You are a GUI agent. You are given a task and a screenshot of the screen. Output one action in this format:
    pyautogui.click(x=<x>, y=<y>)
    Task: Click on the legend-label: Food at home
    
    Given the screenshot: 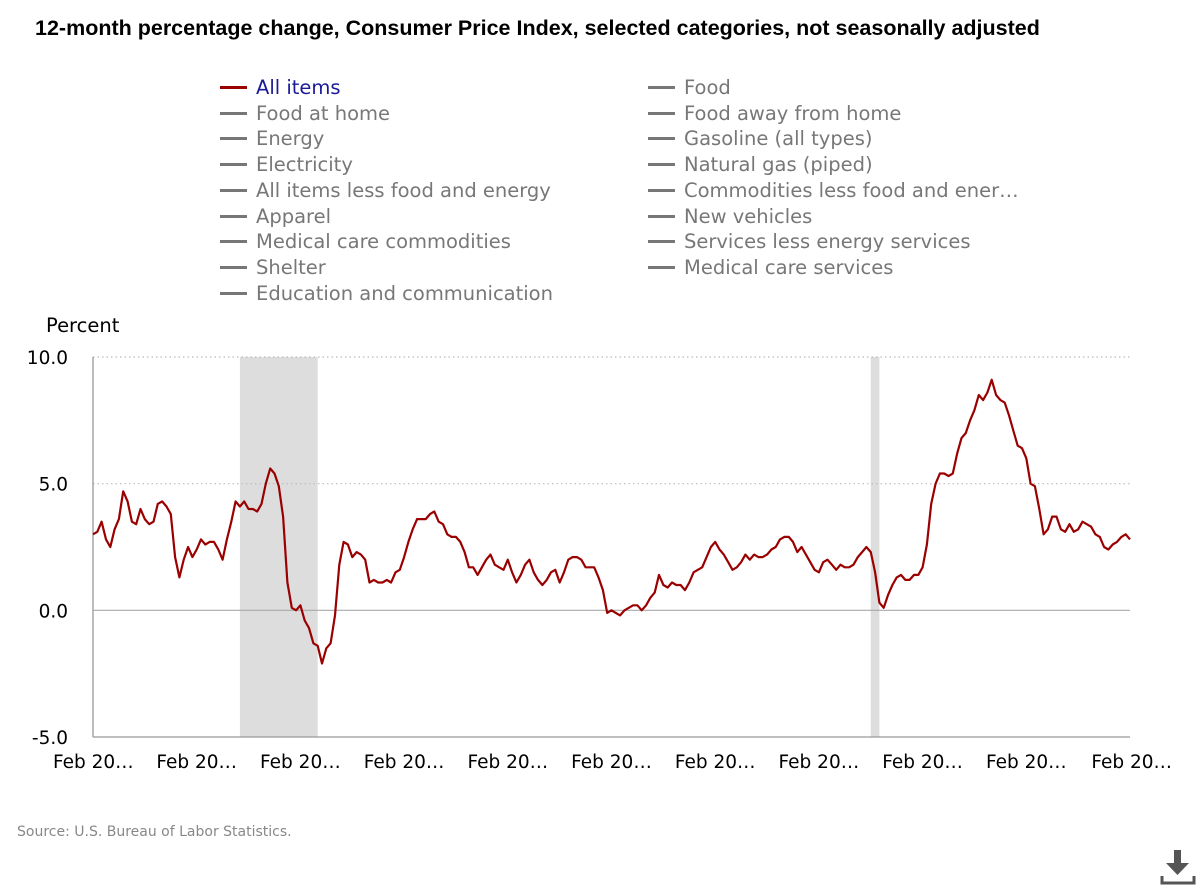 What is the action you would take?
    pyautogui.click(x=323, y=113)
    